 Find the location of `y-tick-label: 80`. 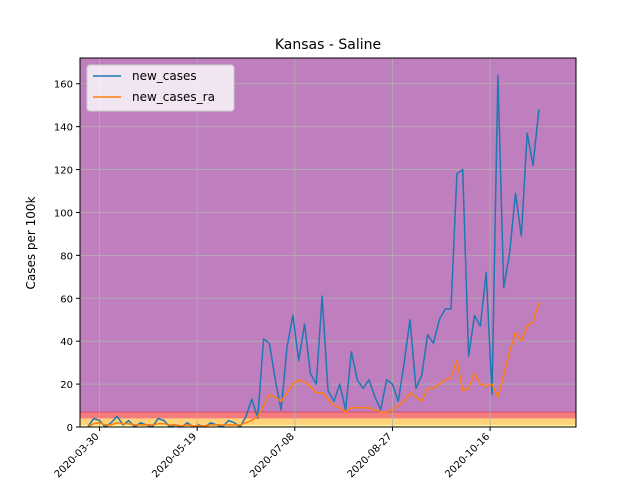

y-tick-label: 80 is located at coordinates (66, 256).